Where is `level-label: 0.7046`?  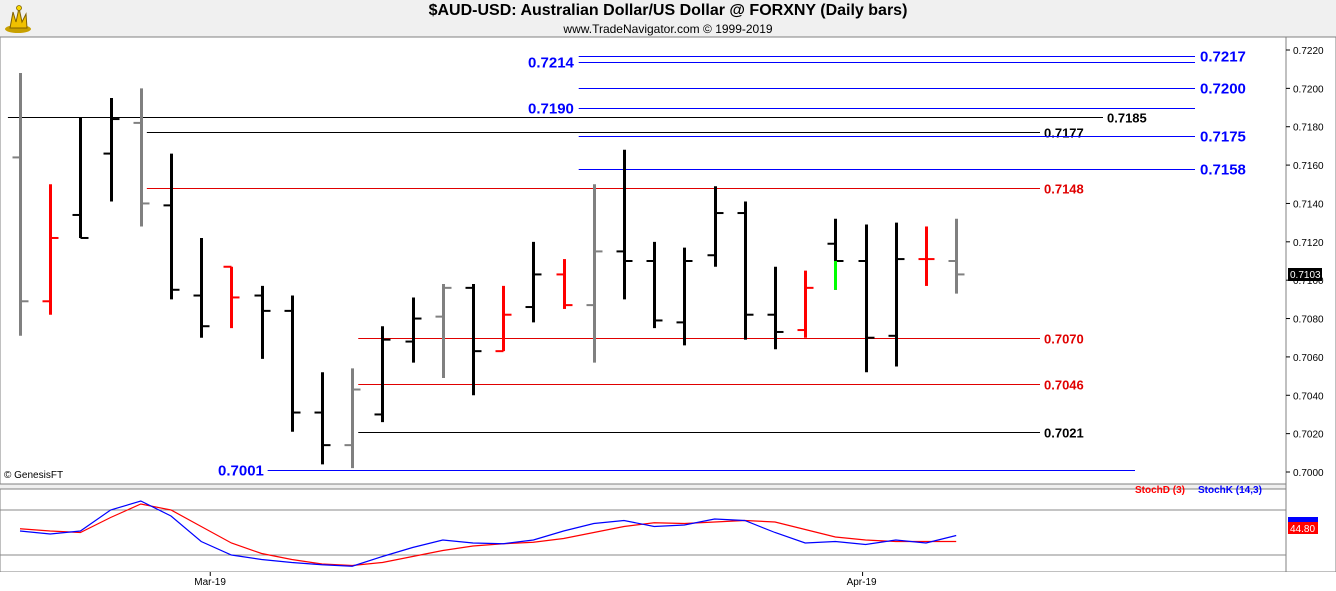
level-label: 0.7046 is located at coordinates (1064, 385).